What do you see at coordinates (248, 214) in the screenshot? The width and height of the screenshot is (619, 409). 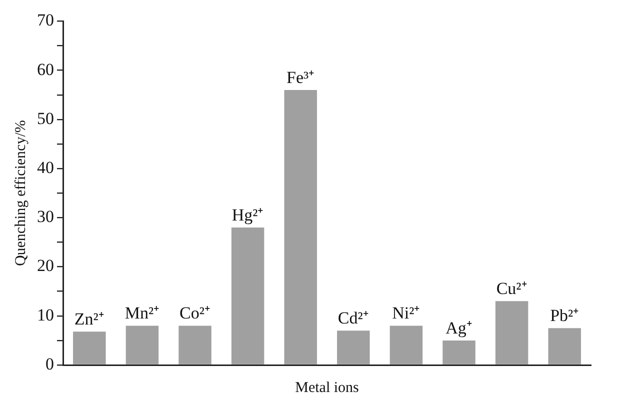 I see `x-tick-label: Hg²⁺` at bounding box center [248, 214].